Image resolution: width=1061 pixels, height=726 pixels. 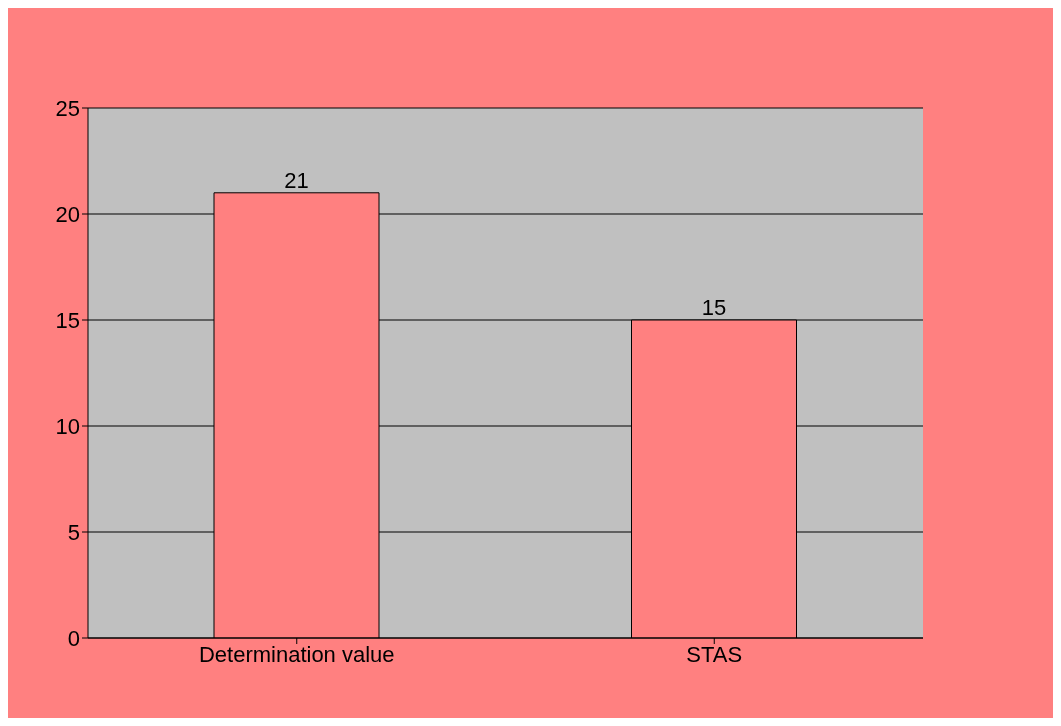 I want to click on y-tick-label: 5, so click(x=73, y=532).